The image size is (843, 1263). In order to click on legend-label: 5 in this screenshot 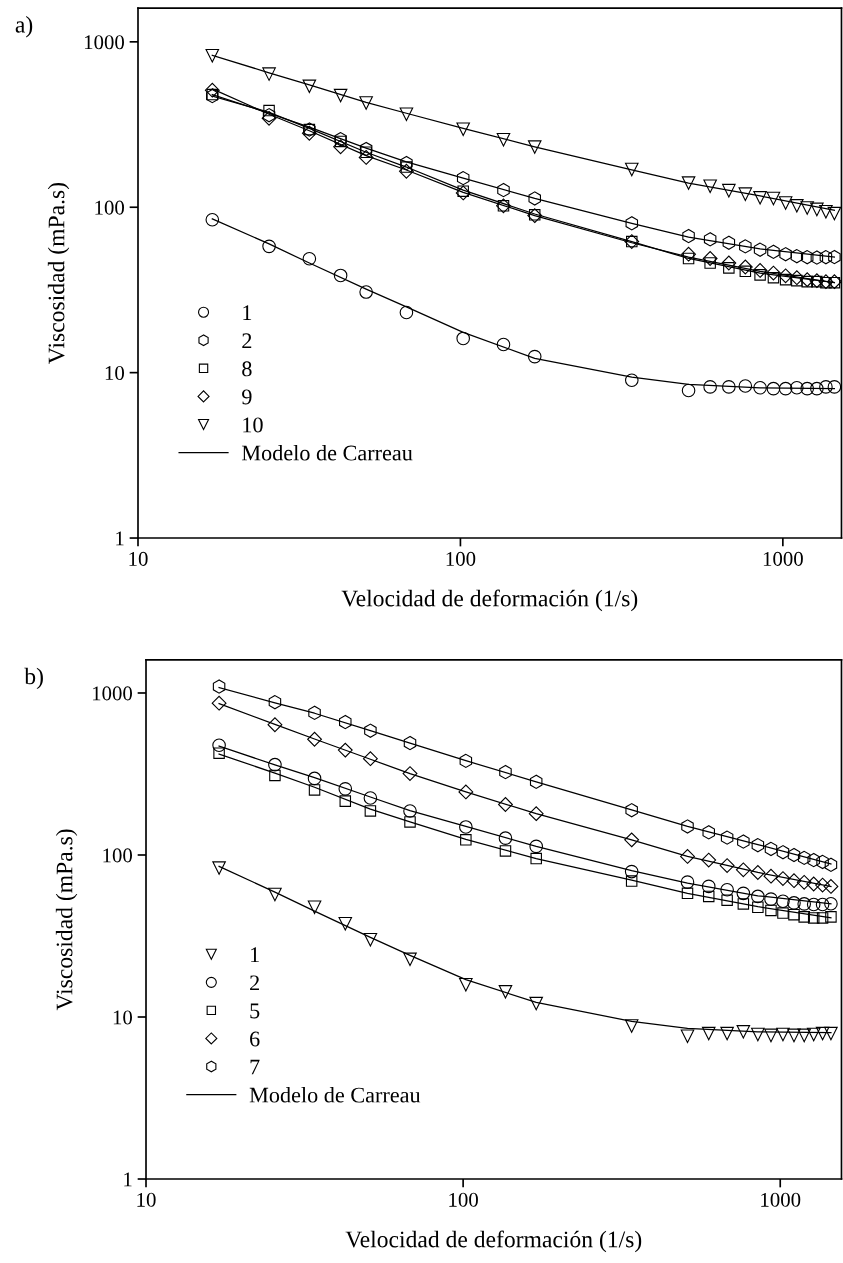, I will do `click(255, 1011)`.